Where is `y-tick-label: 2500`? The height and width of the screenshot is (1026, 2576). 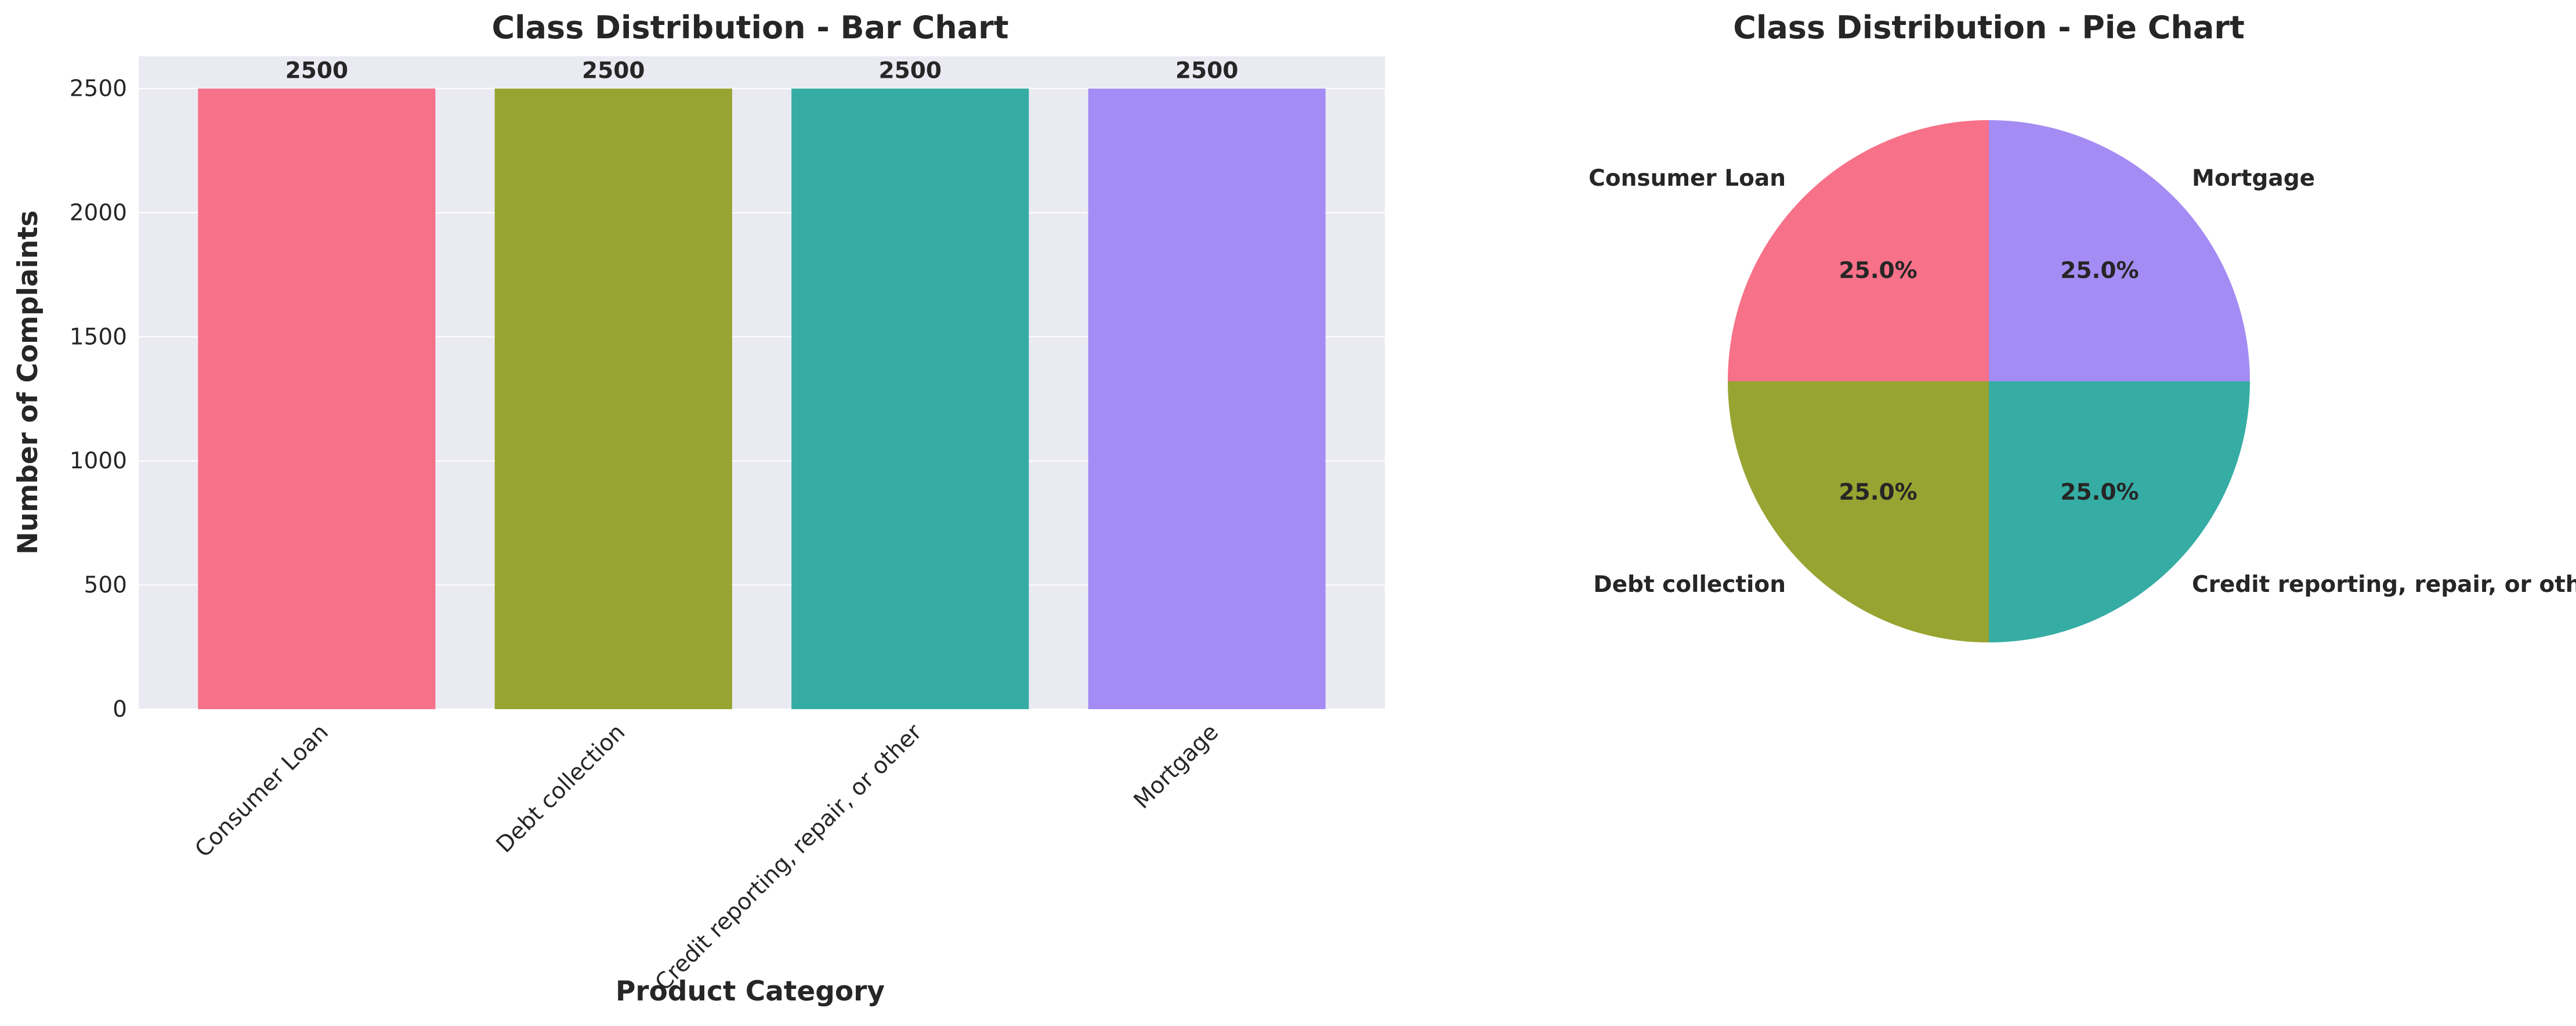
y-tick-label: 2500 is located at coordinates (98, 89).